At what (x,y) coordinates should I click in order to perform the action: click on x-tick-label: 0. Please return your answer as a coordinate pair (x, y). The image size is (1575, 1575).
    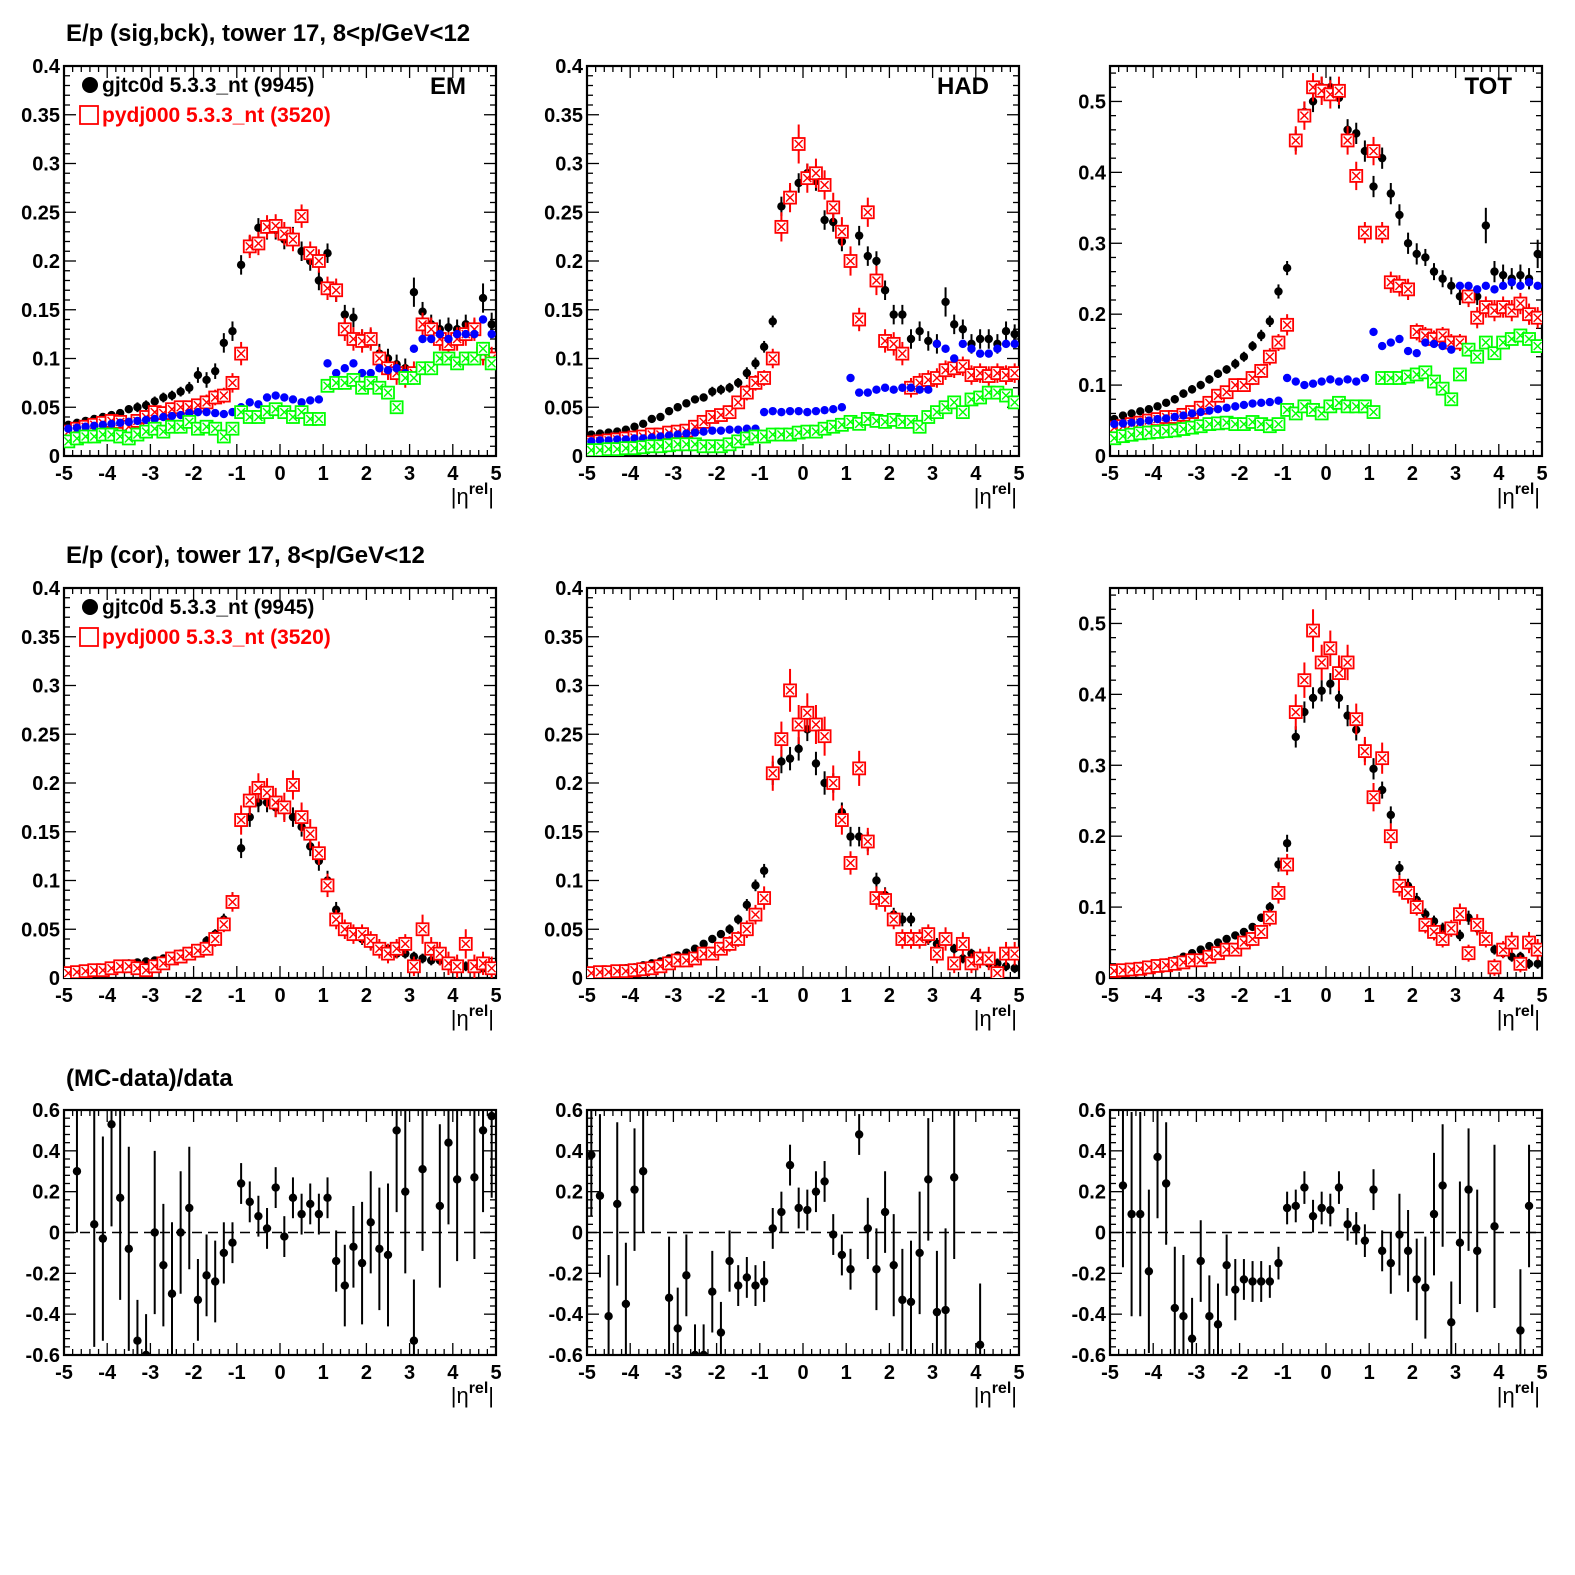
    Looking at the image, I should click on (279, 1373).